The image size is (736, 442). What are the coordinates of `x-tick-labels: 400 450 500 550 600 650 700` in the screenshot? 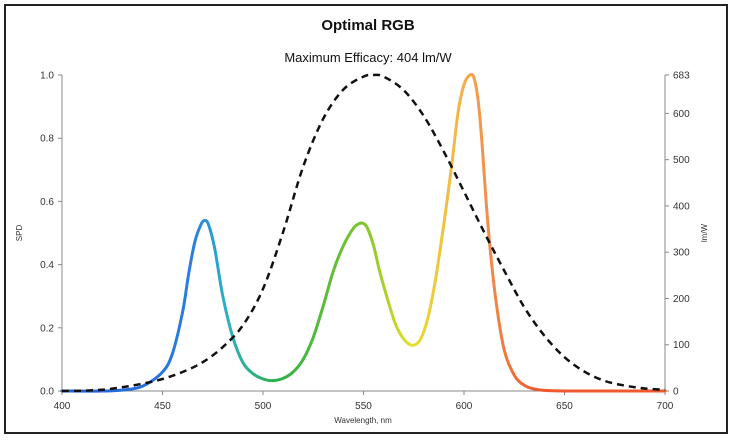 It's located at (364, 401).